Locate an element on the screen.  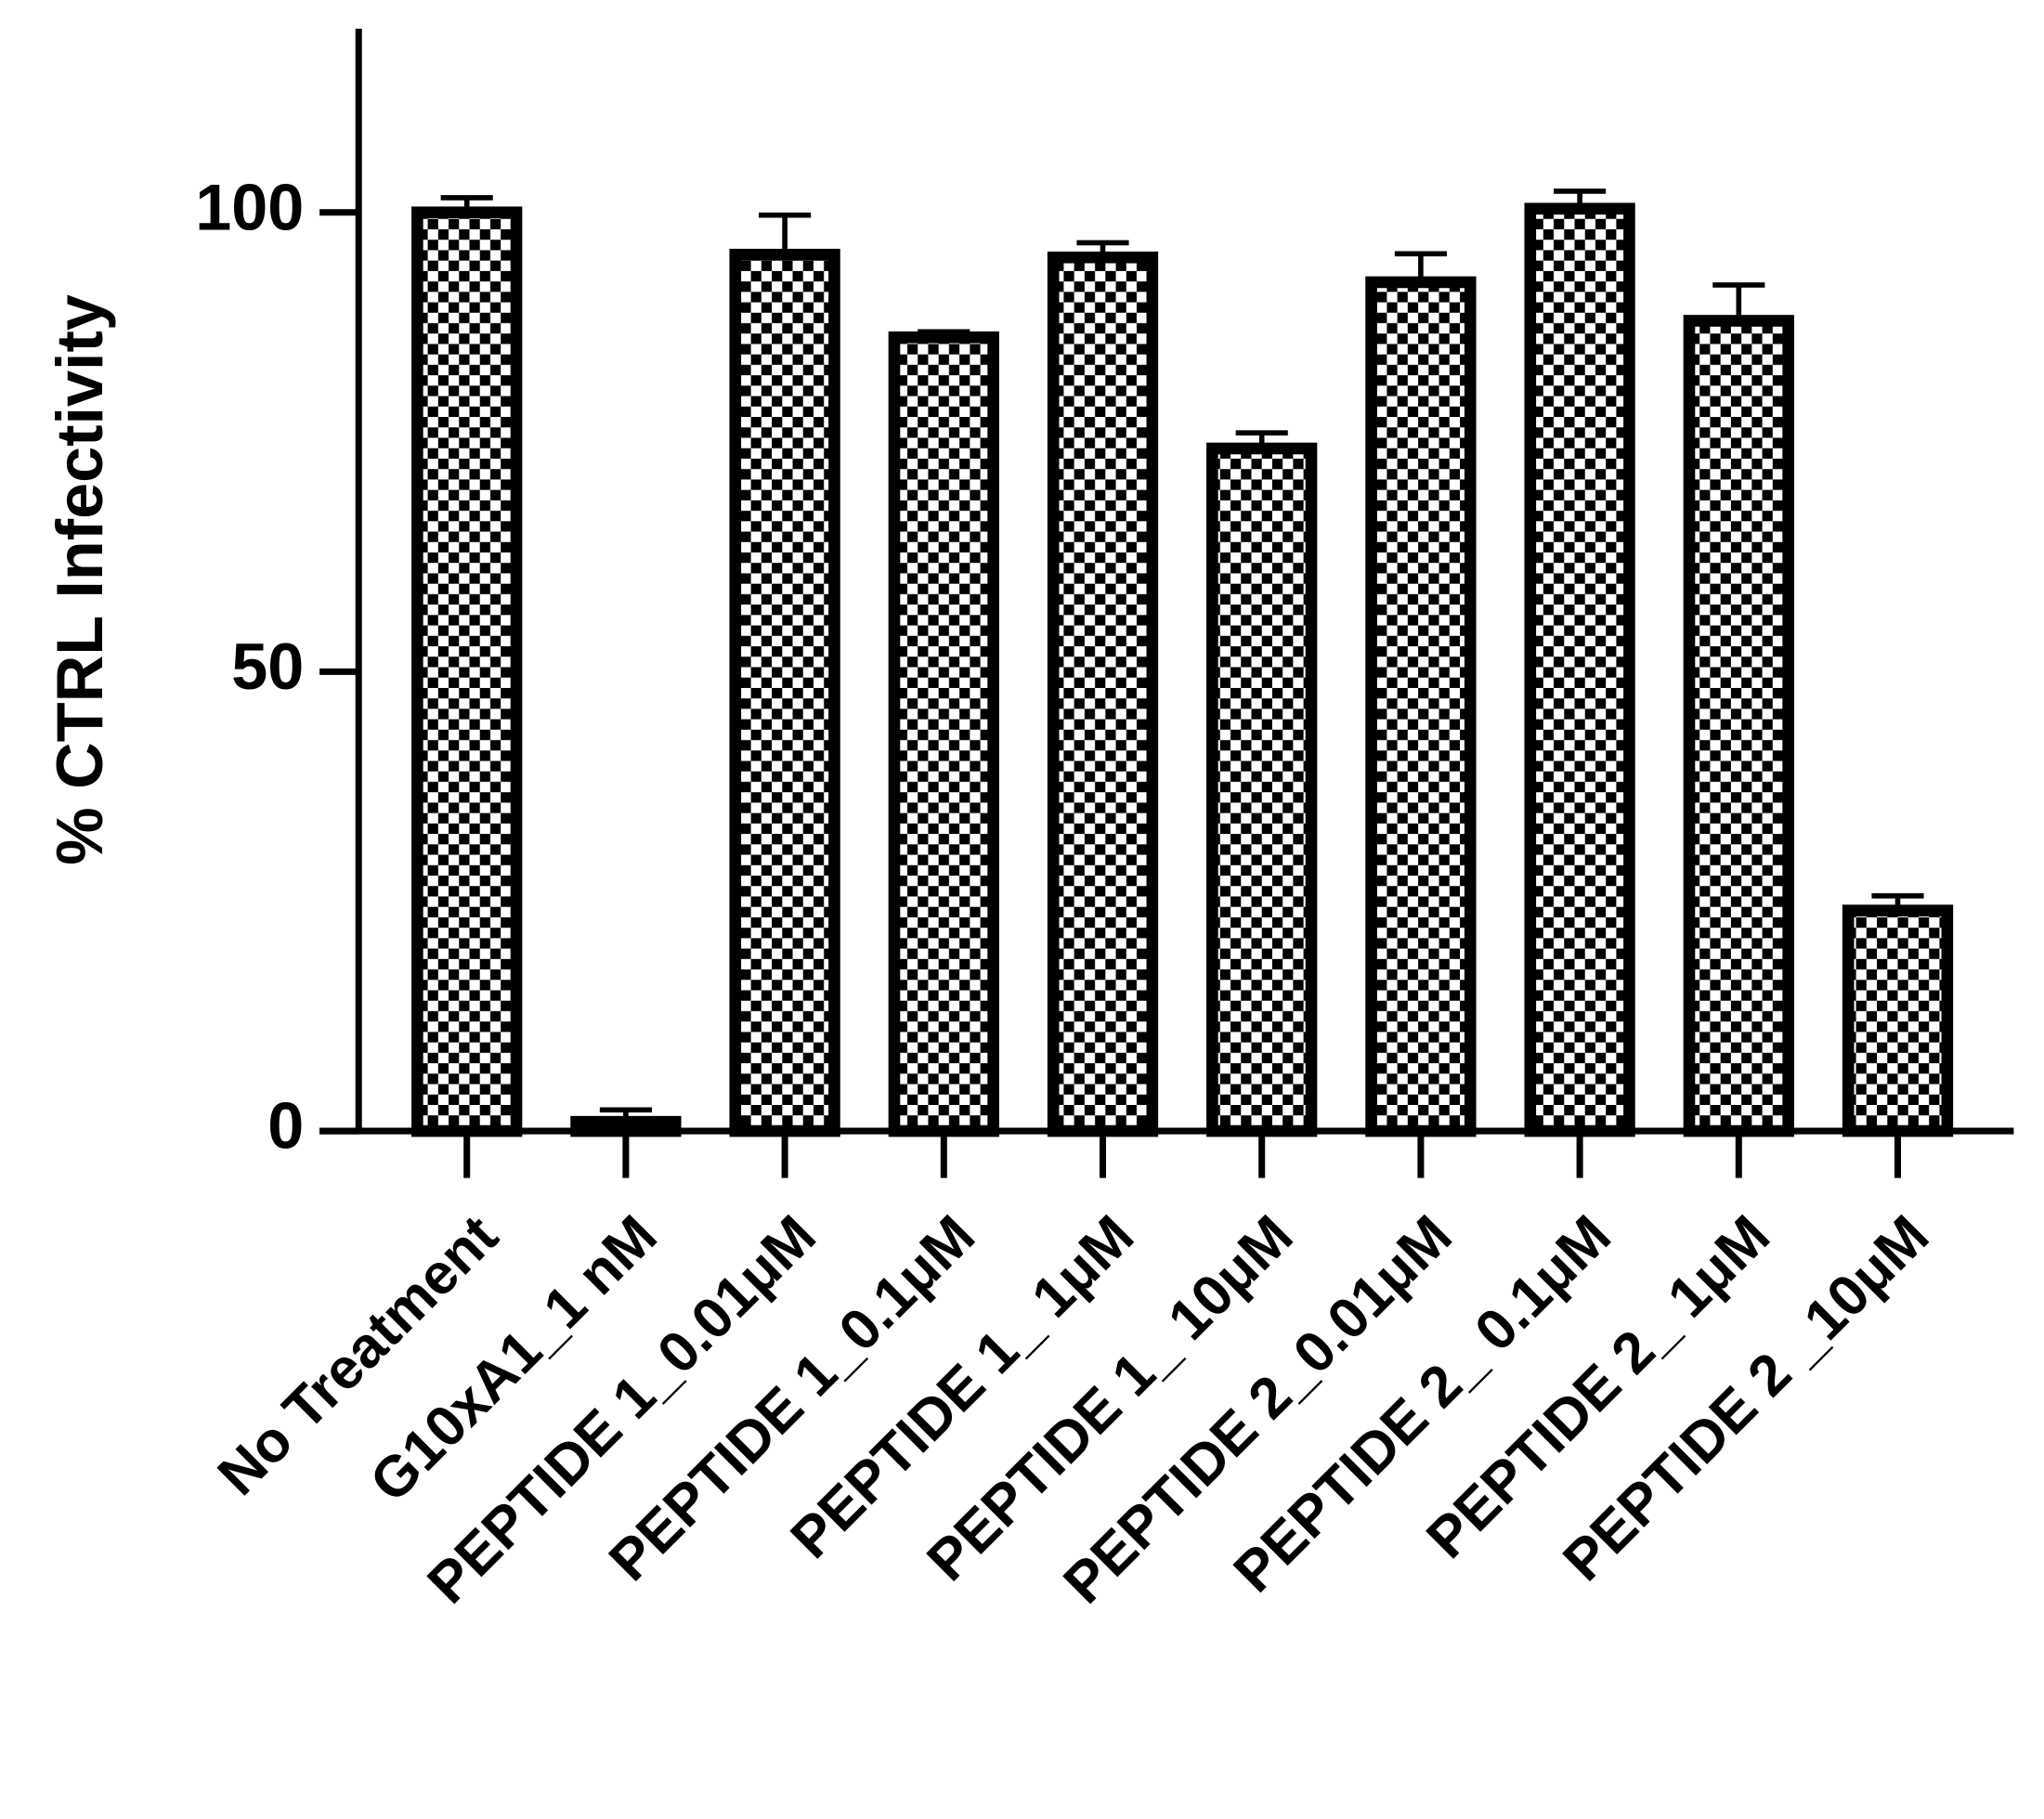
x-tick-label: No Treatment is located at coordinates (359, 1355).